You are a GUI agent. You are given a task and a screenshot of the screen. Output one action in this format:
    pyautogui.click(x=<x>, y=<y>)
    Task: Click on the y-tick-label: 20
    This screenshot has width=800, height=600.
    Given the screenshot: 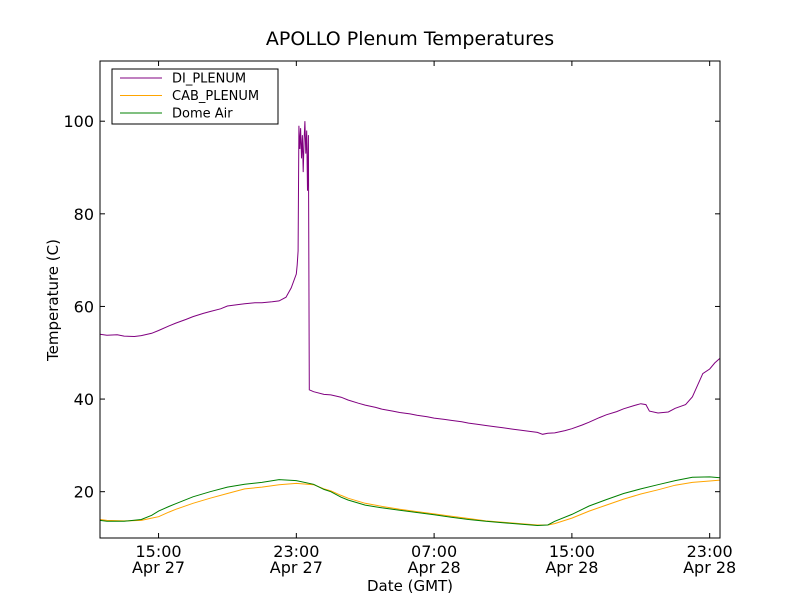 What is the action you would take?
    pyautogui.click(x=84, y=492)
    